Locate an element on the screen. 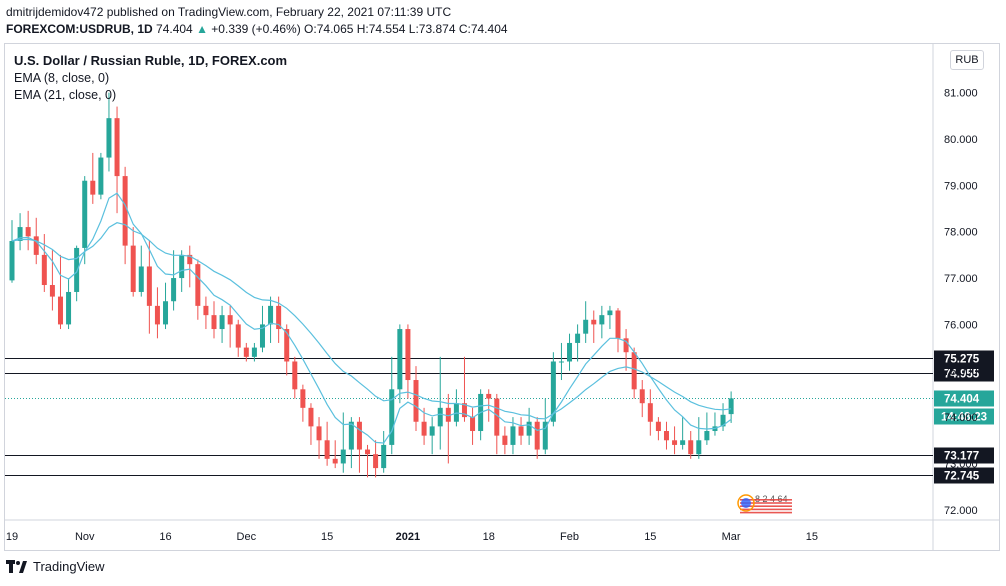  currency-badge: RUB is located at coordinates (967, 60).